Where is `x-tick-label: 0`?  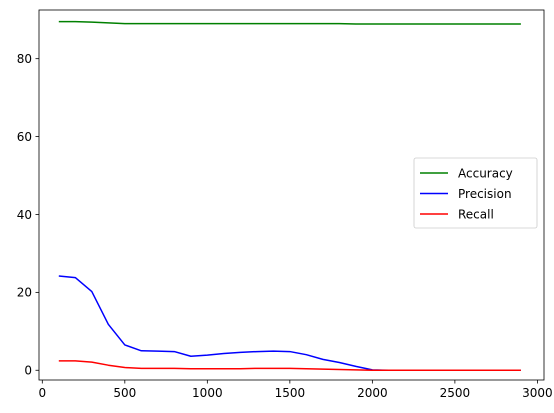
x-tick-label: 0 is located at coordinates (42, 393).